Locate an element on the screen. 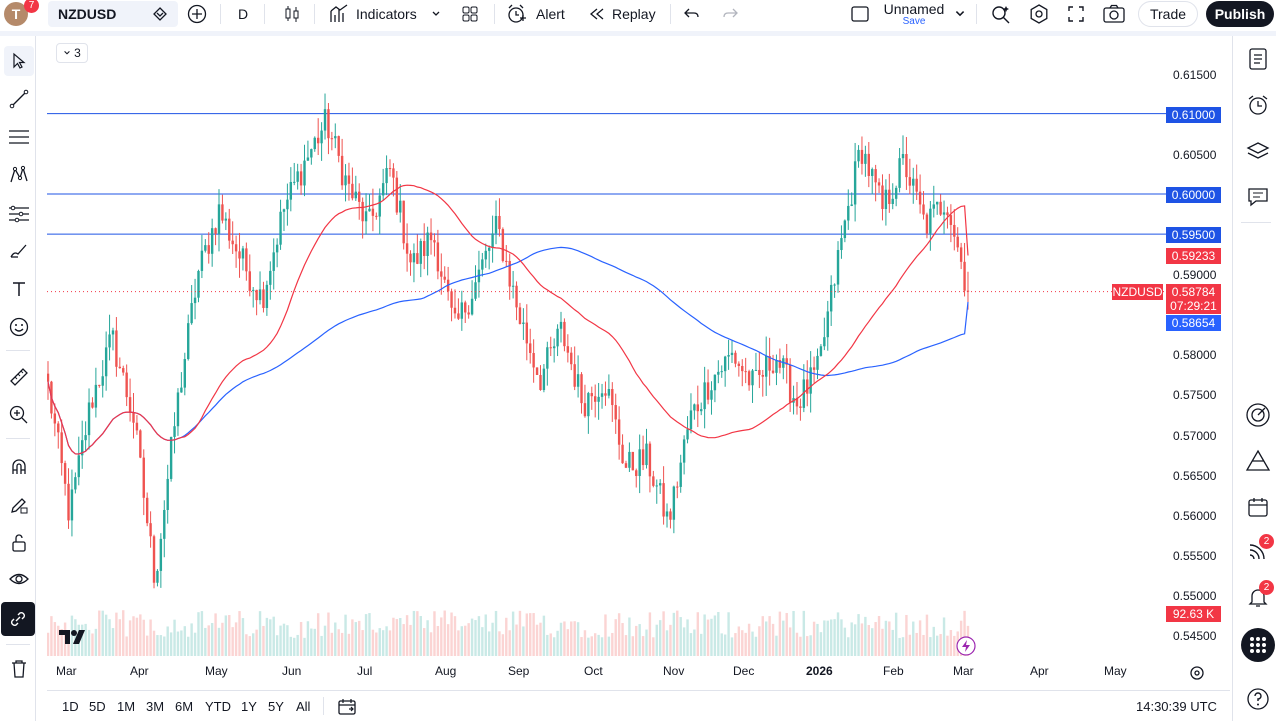  tradingview-logo is located at coordinates (74, 637).